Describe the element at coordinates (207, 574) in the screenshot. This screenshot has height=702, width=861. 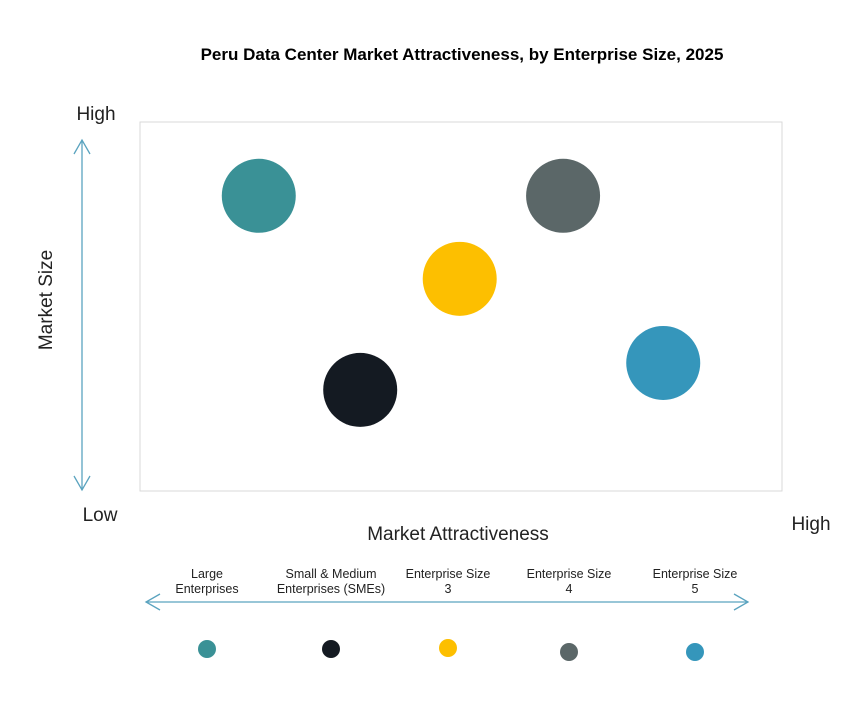
I see `legend-label: Large` at that location.